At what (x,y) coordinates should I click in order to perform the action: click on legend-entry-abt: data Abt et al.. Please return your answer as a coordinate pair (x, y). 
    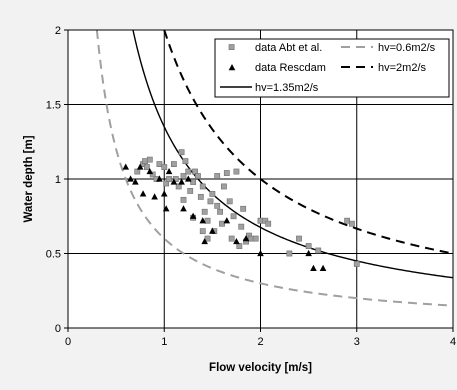
    Looking at the image, I should click on (275, 48).